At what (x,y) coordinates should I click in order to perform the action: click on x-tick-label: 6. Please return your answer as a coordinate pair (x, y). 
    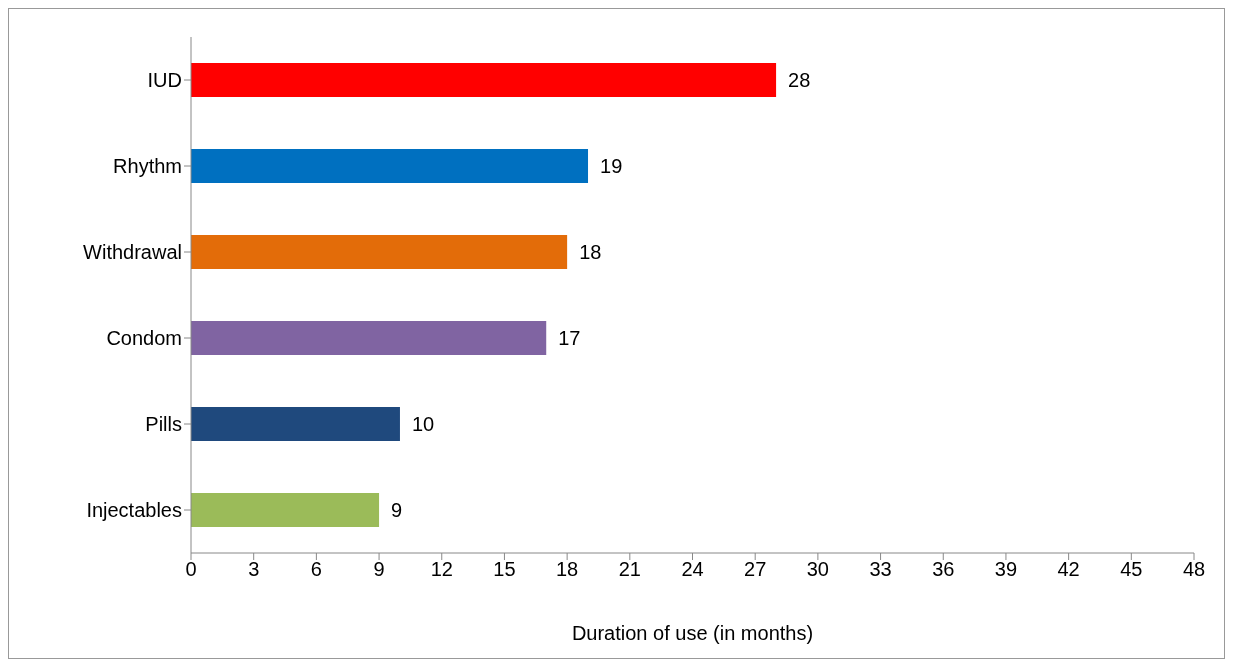
    Looking at the image, I should click on (316, 569).